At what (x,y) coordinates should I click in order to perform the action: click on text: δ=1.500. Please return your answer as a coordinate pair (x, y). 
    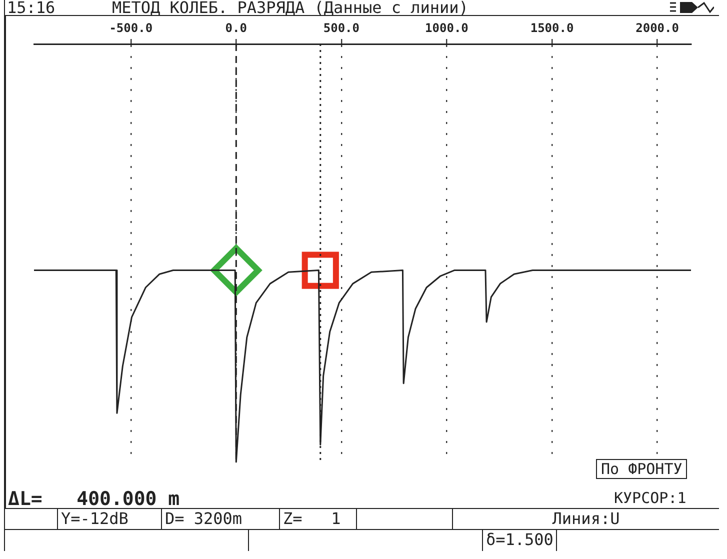
    Looking at the image, I should click on (520, 540).